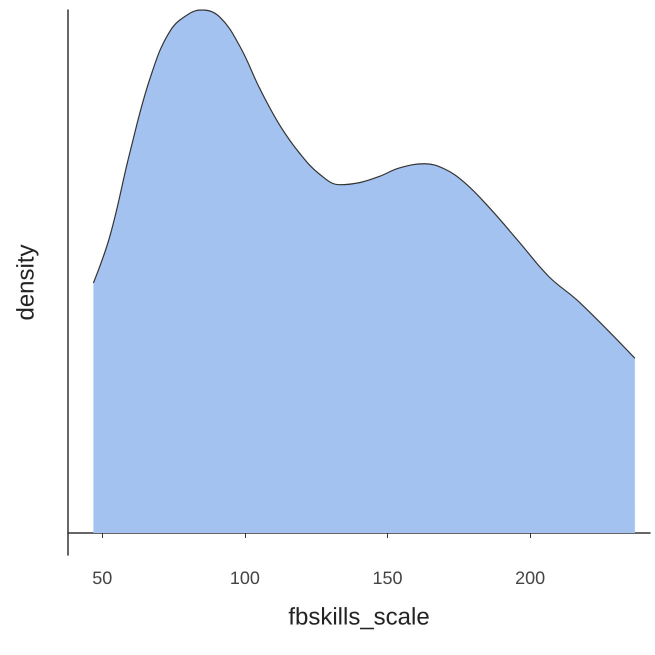  Describe the element at coordinates (530, 578) in the screenshot. I see `x-tick-label: 200` at that location.